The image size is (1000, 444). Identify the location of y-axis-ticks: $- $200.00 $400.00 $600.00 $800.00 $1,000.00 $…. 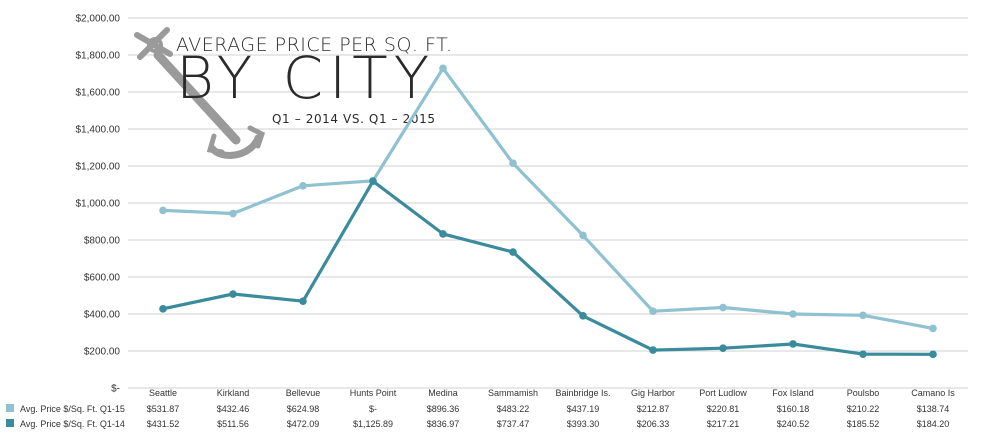
(98, 204).